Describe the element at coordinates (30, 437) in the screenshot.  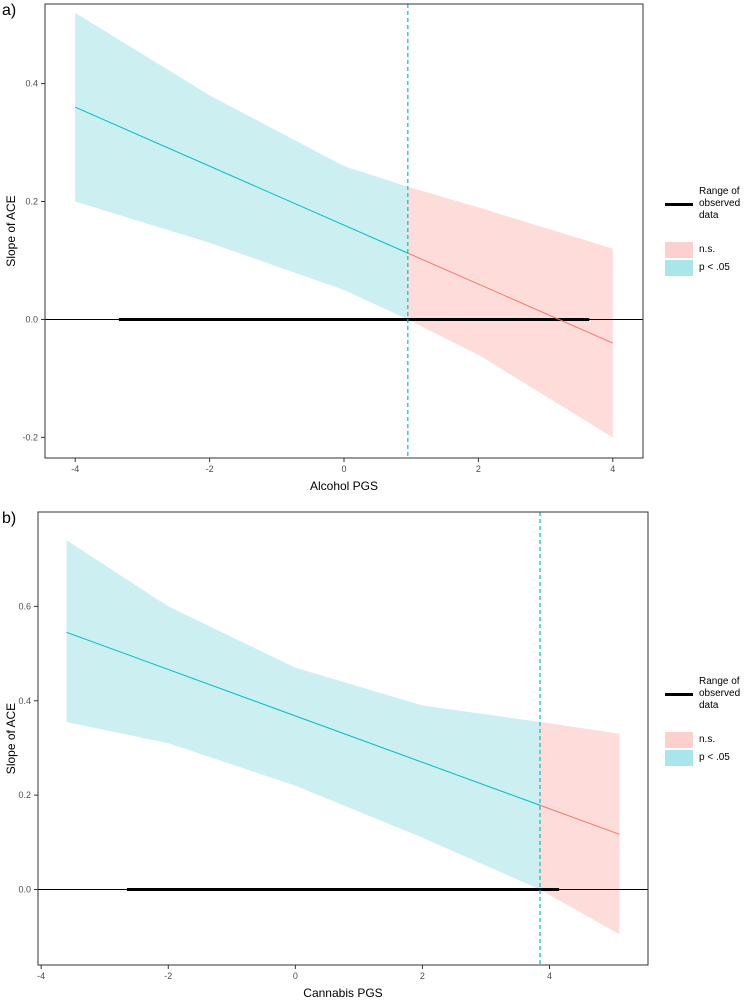
I see `y-tick-label: -0.2` at that location.